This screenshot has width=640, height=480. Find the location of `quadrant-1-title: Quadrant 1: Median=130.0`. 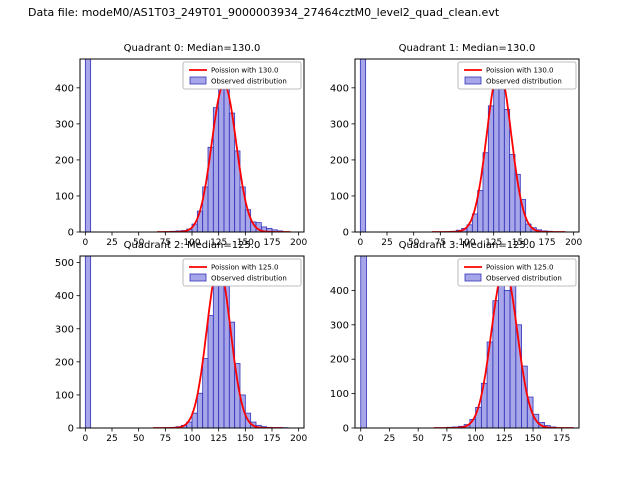

quadrant-1-title: Quadrant 1: Median=130.0 is located at coordinates (467, 48).